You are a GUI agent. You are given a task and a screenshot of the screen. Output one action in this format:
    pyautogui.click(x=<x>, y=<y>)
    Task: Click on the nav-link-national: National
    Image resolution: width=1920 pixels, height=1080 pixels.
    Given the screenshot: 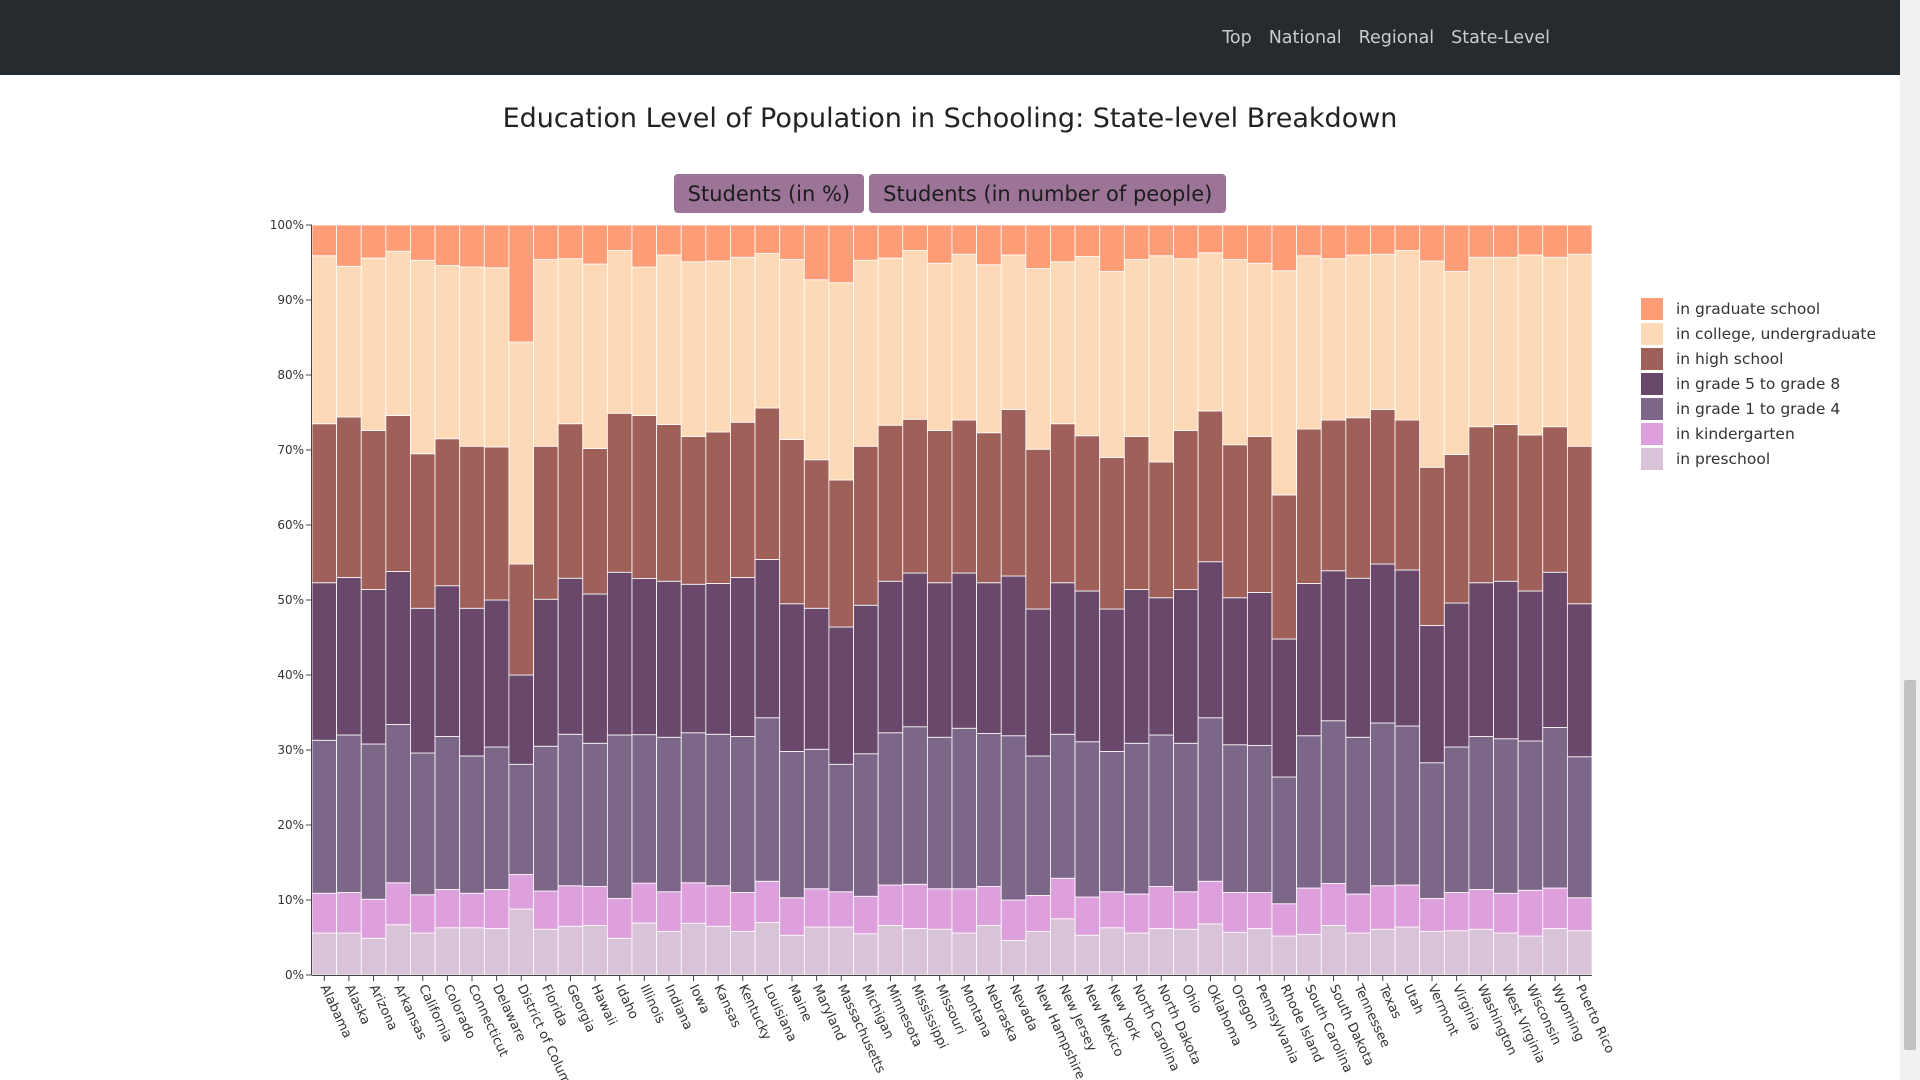 What is the action you would take?
    pyautogui.click(x=1305, y=37)
    